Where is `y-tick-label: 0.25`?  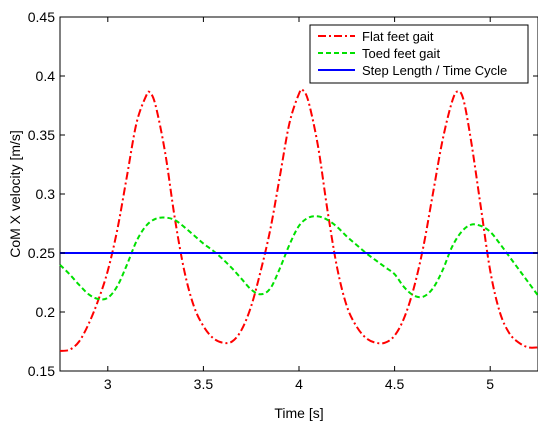
y-tick-label: 0.25 is located at coordinates (41, 253).